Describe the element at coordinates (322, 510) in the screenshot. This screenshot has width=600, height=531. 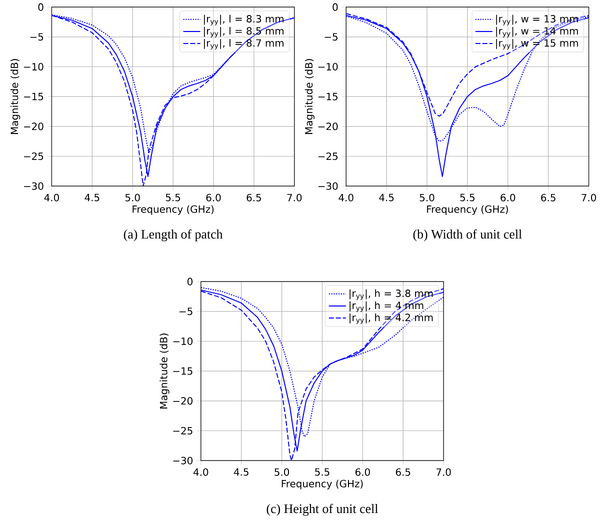
I see `text: (c) Height of unit cell` at that location.